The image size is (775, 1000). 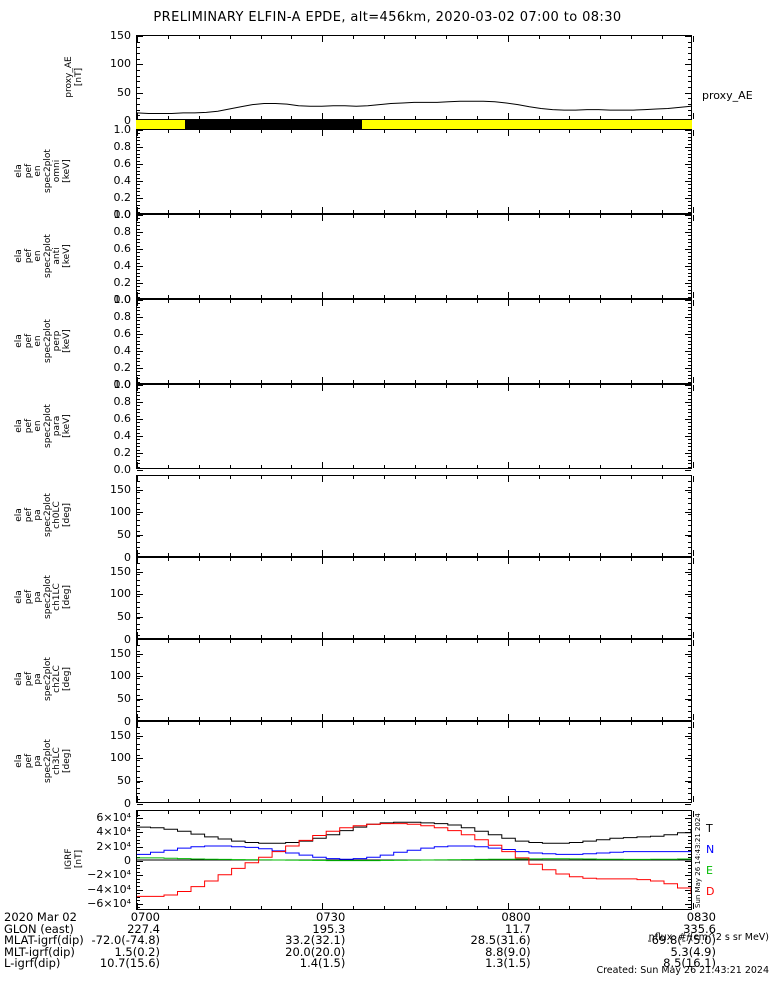 I want to click on panel-ylabel-proxy-ae: proxy_AE [nT], so click(x=74, y=77).